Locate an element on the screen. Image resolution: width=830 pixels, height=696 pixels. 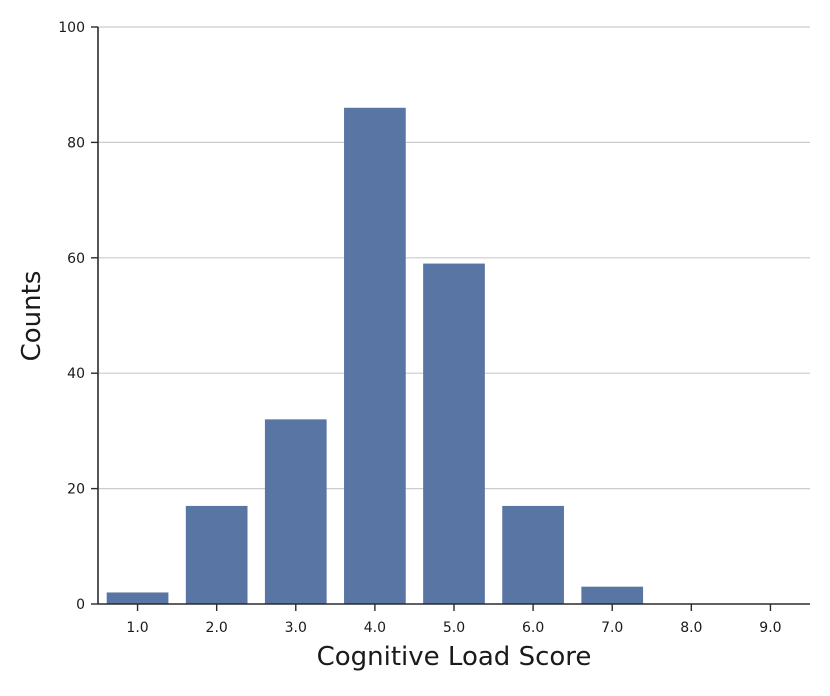
bar-6.0 is located at coordinates (533, 554).